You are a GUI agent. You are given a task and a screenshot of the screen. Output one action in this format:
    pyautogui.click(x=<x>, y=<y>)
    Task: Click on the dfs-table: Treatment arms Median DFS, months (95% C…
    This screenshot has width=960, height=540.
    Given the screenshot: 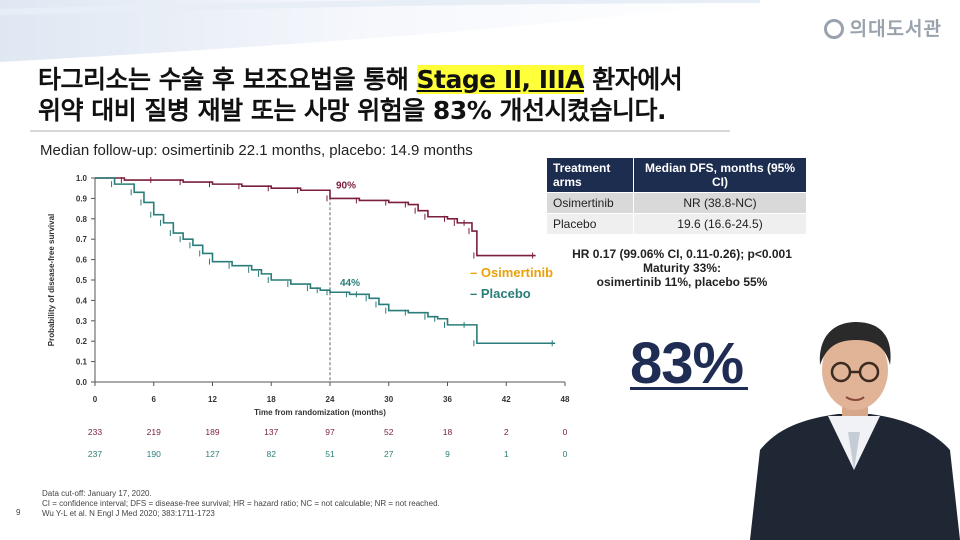 What is the action you would take?
    pyautogui.click(x=676, y=196)
    